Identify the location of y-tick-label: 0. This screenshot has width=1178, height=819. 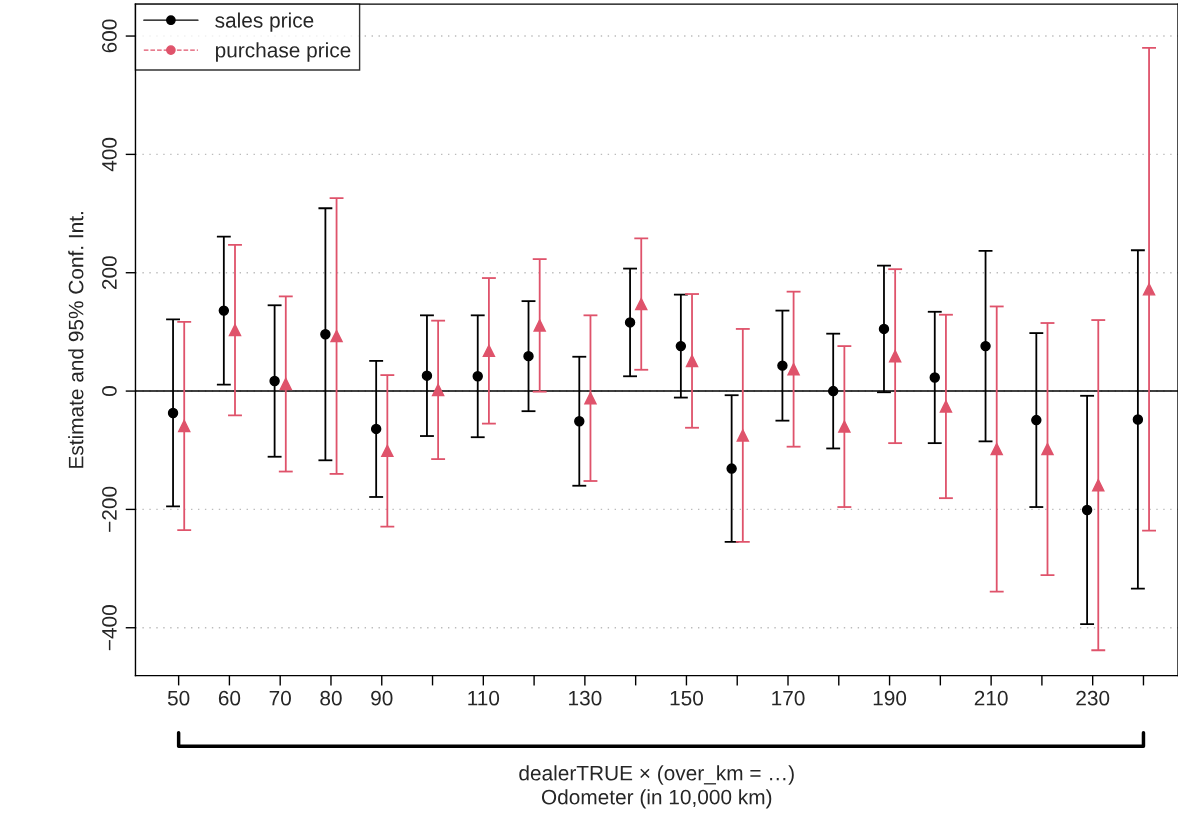
(109, 391).